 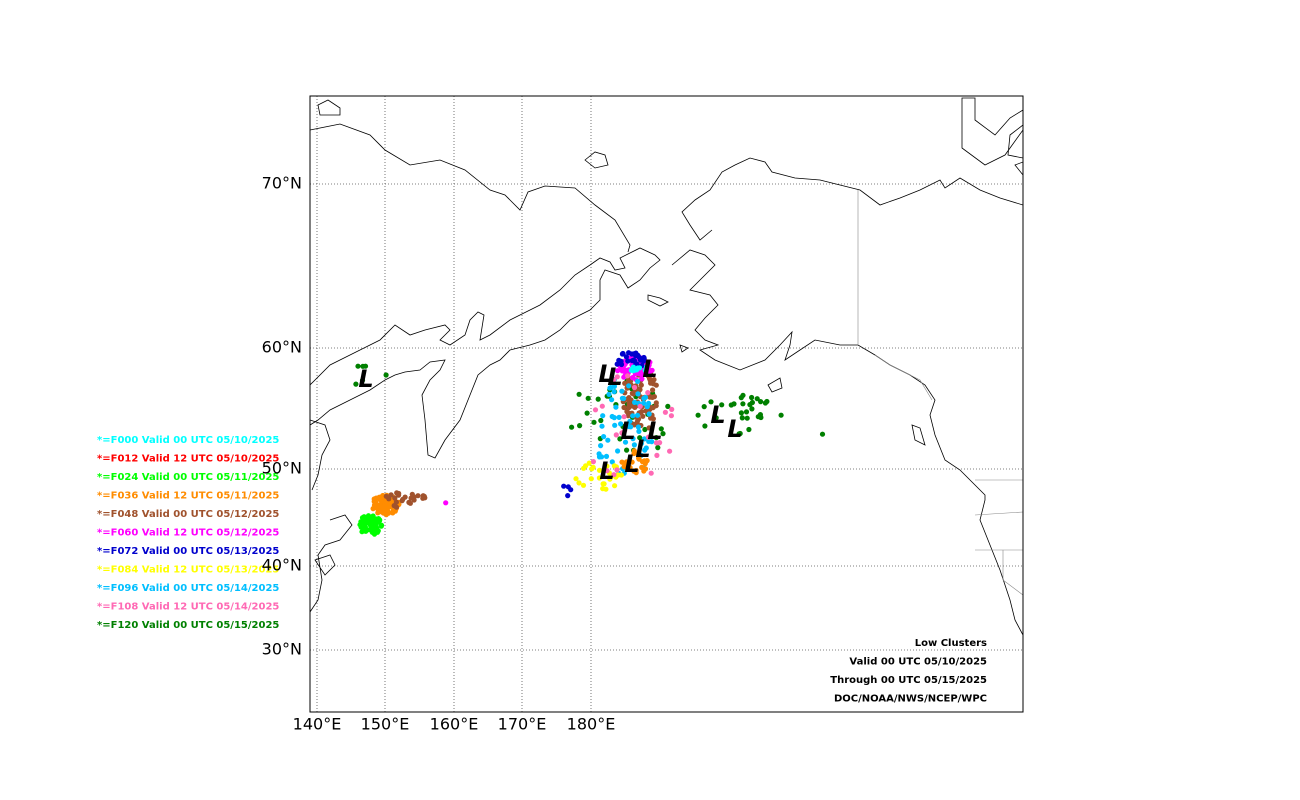 What do you see at coordinates (522, 724) in the screenshot?
I see `lon-label: 170°E` at bounding box center [522, 724].